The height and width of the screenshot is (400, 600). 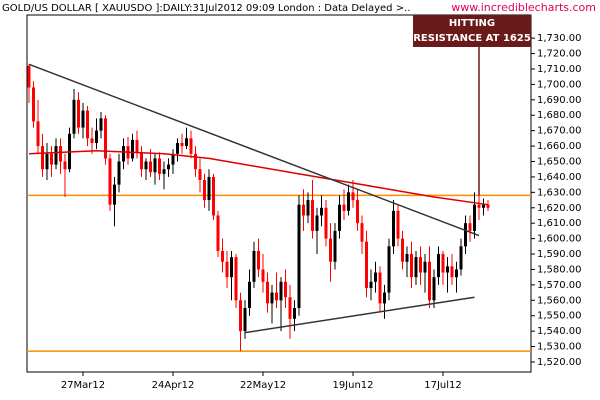 I want to click on y-tick-label: 1,680.00, so click(x=559, y=115).